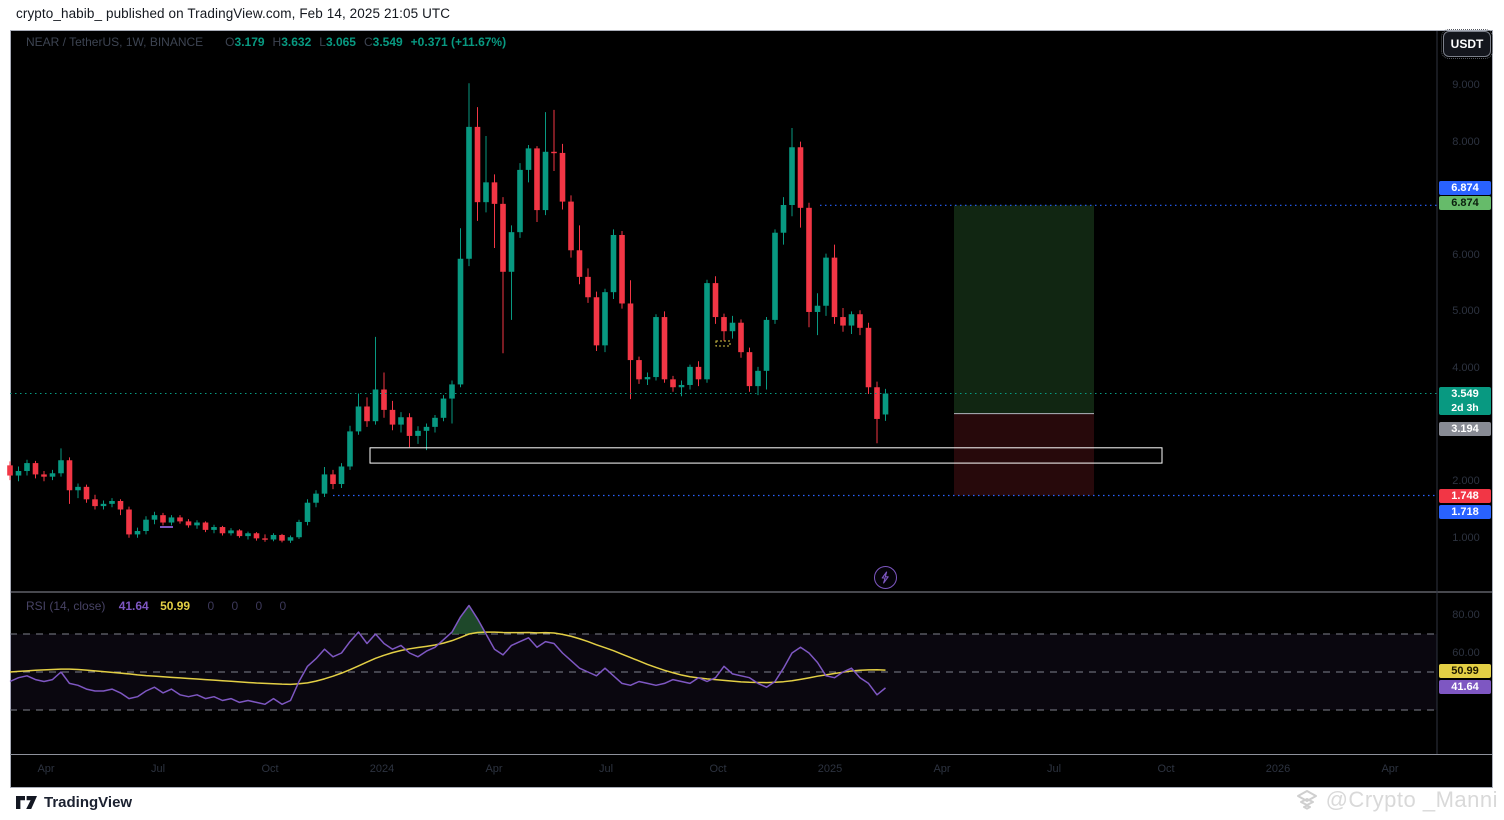 The height and width of the screenshot is (820, 1504). I want to click on ohlc-close-key: C, so click(368, 42).